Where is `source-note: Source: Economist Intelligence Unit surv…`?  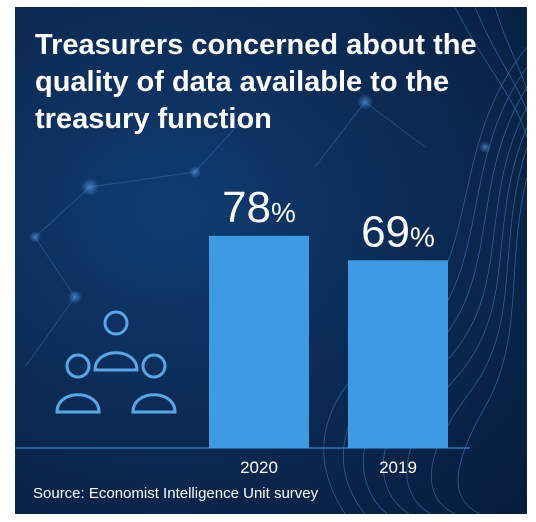
source-note: Source: Economist Intelligence Unit surv… is located at coordinates (176, 493).